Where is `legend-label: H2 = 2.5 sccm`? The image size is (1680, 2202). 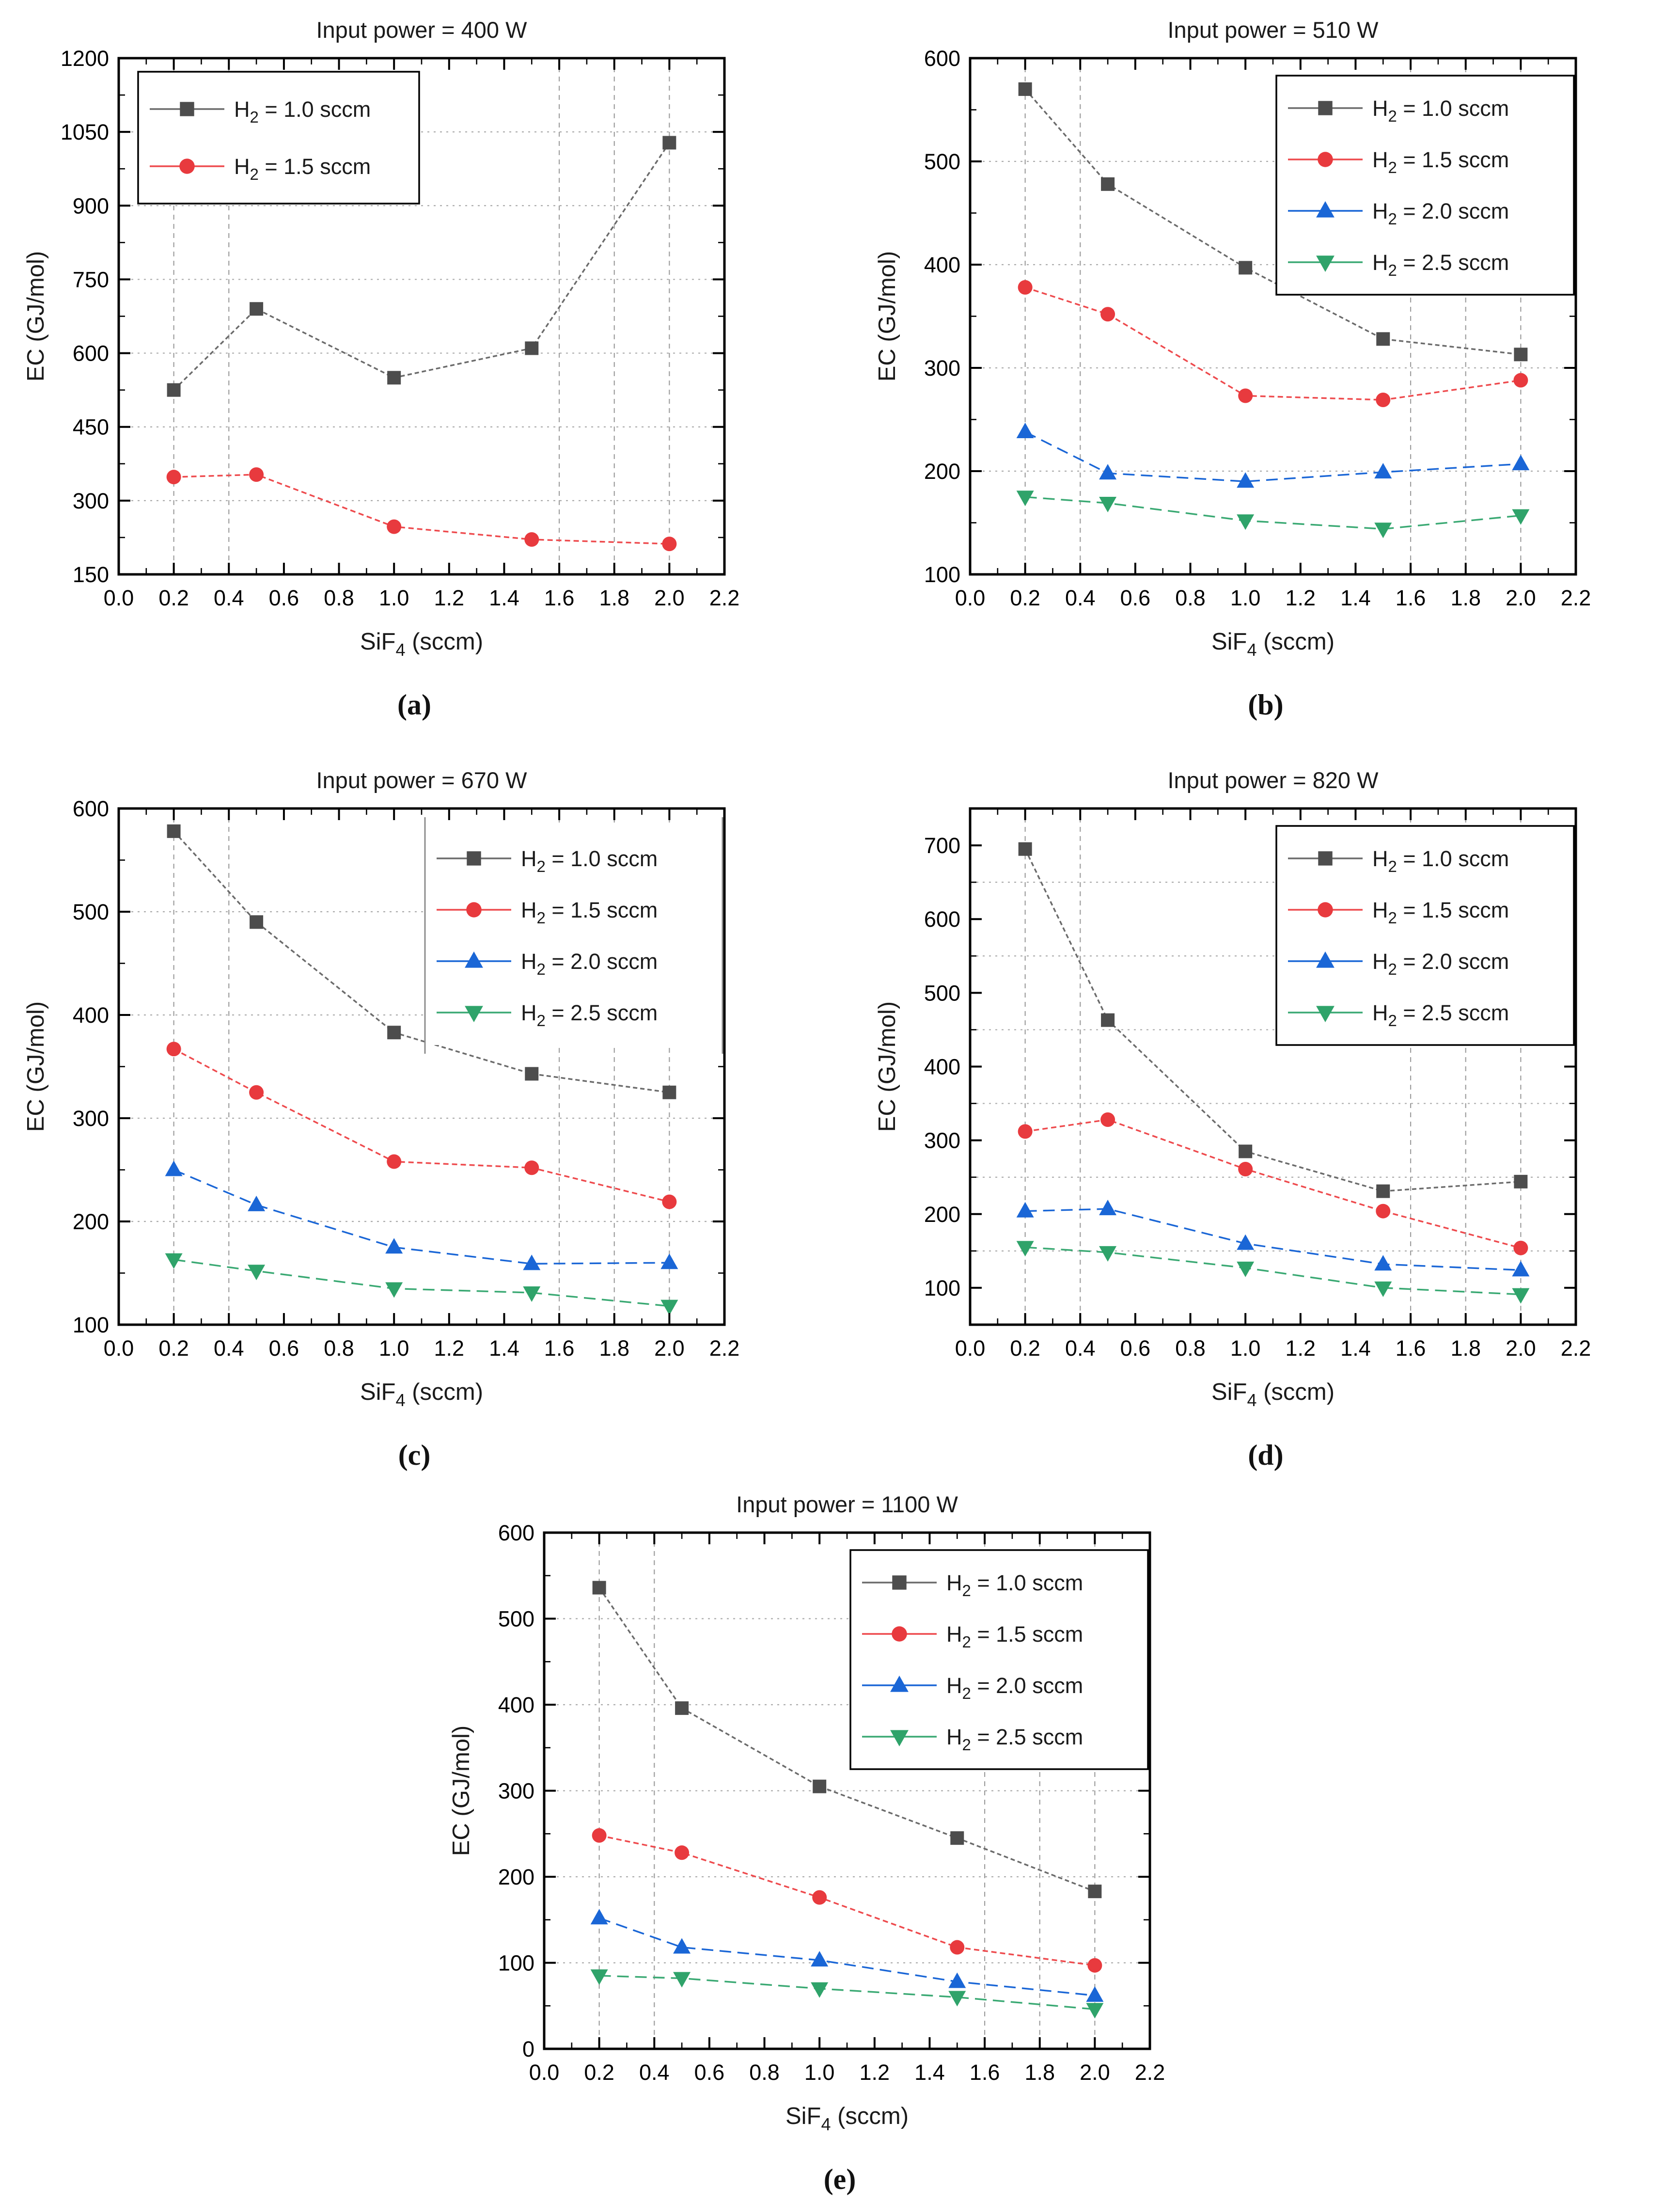 legend-label: H2 = 2.5 sccm is located at coordinates (1014, 1739).